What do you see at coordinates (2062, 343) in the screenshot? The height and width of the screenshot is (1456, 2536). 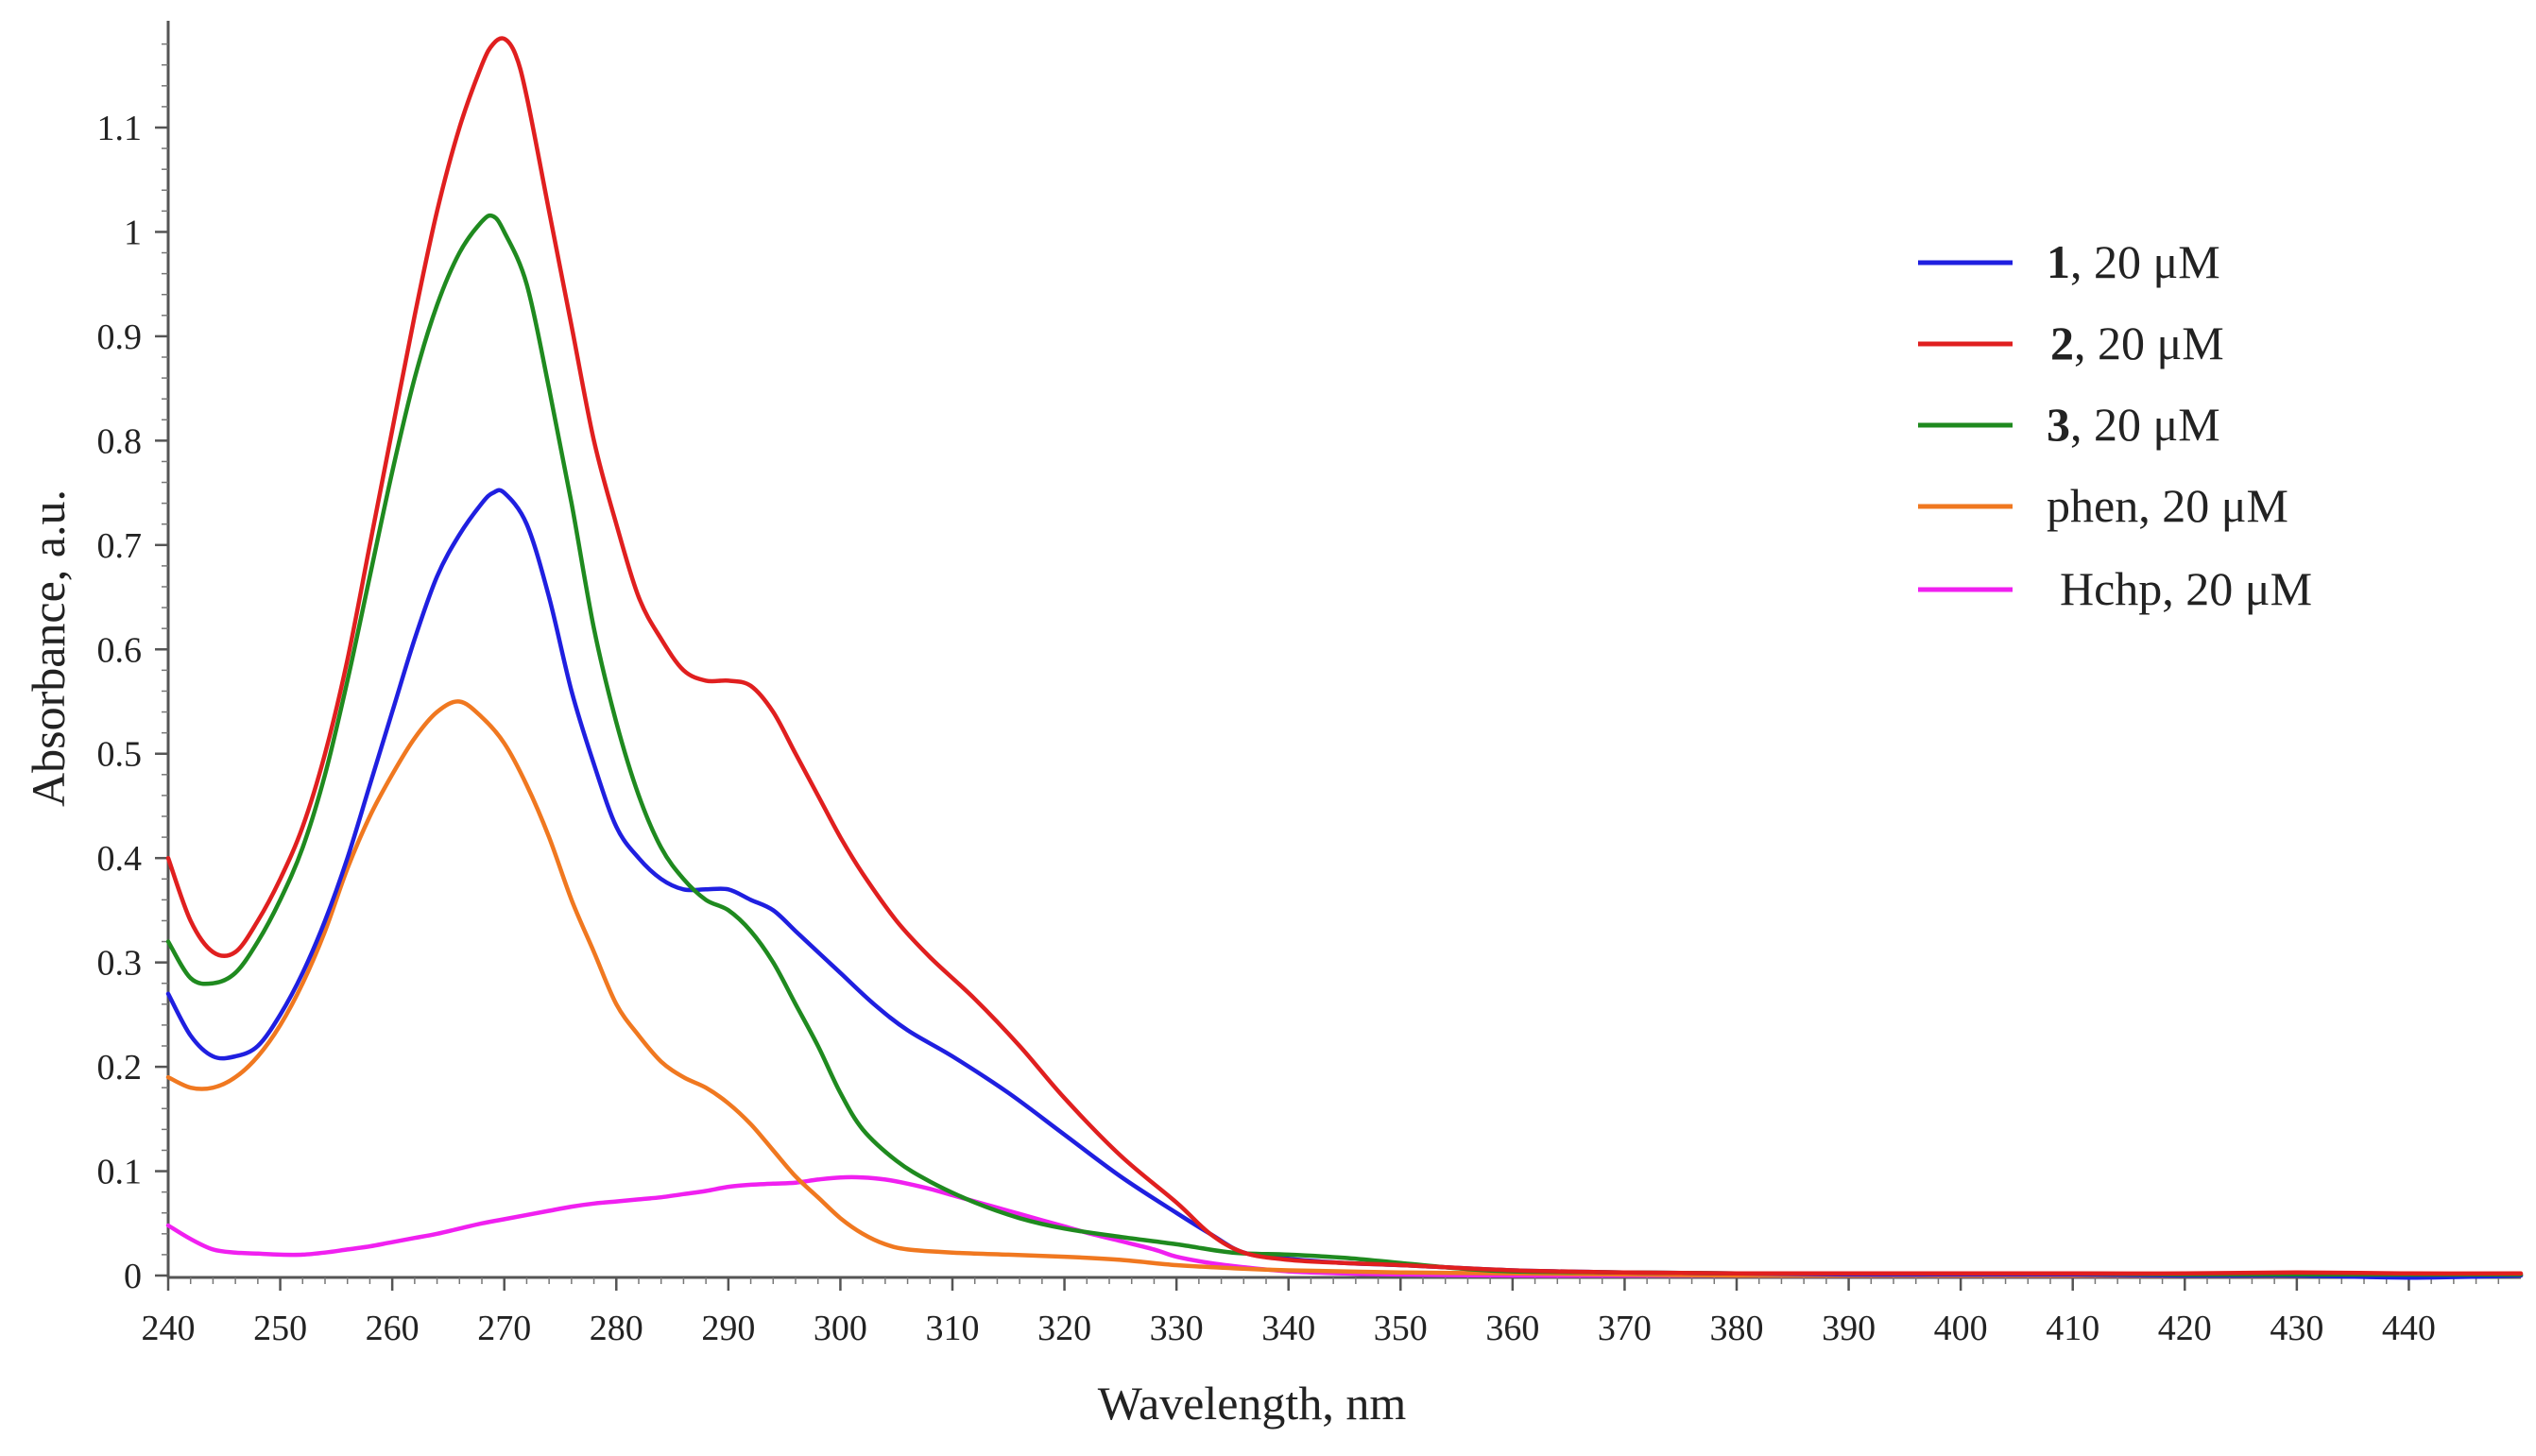 I see `legend-label-number: 2` at bounding box center [2062, 343].